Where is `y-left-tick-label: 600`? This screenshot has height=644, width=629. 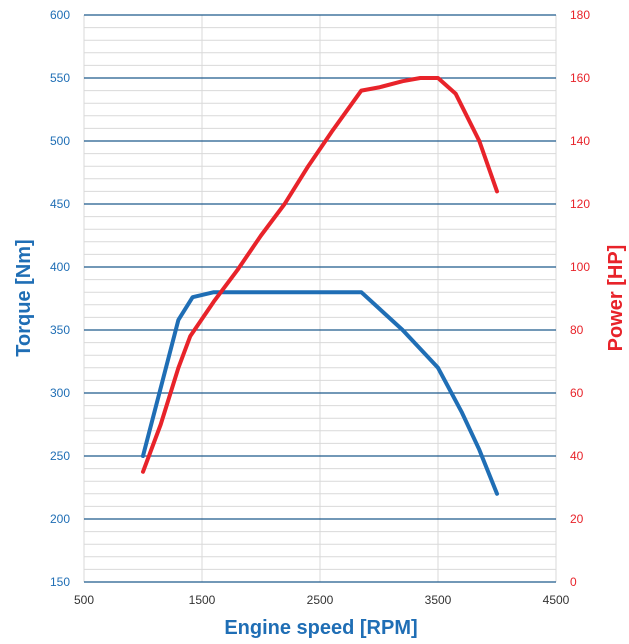 y-left-tick-label: 600 is located at coordinates (60, 15).